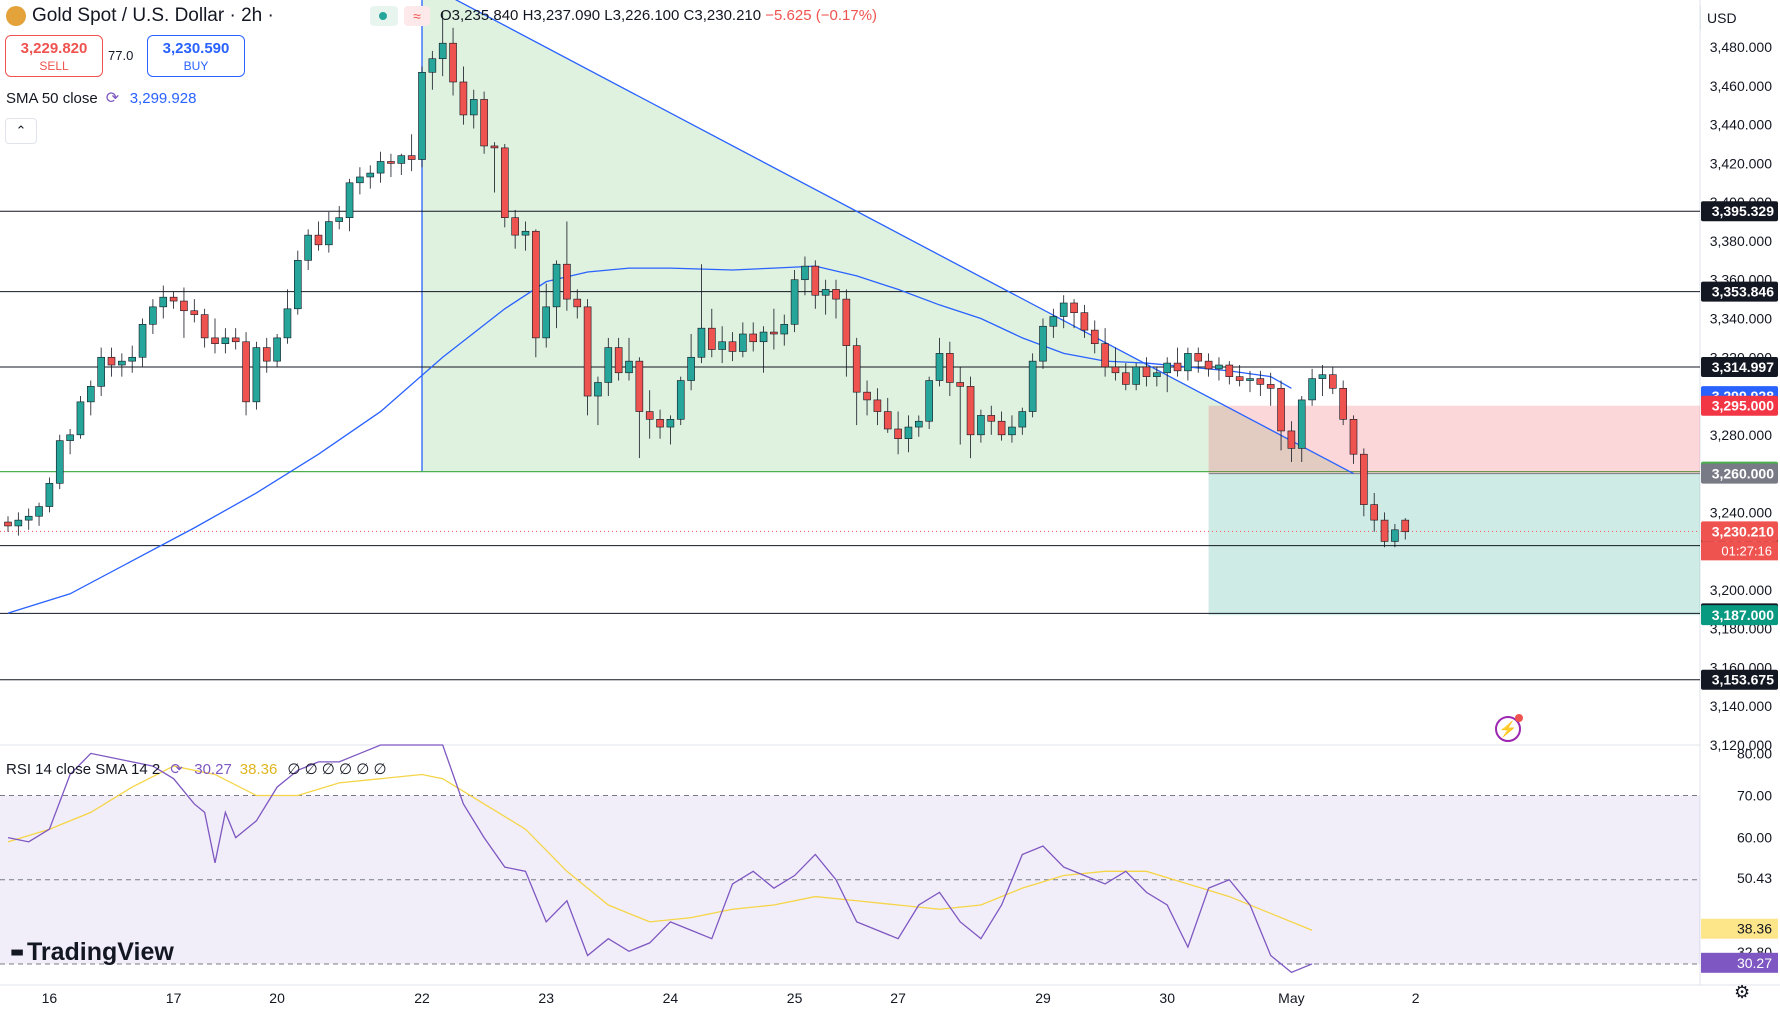  I want to click on price-badge: 3,230.210, so click(1743, 531).